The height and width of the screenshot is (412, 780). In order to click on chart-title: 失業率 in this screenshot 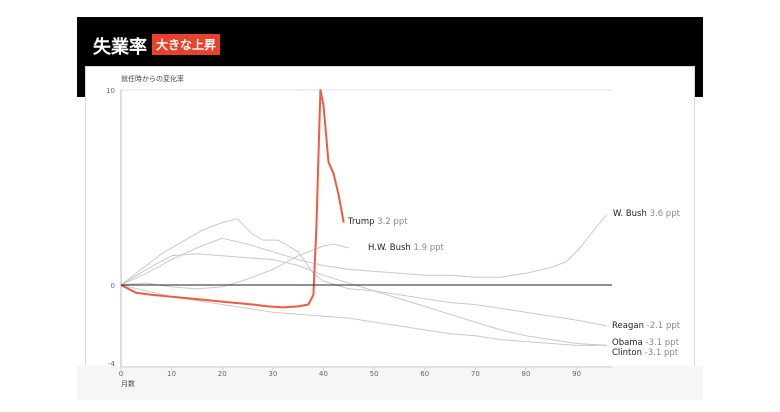, I will do `click(120, 47)`.